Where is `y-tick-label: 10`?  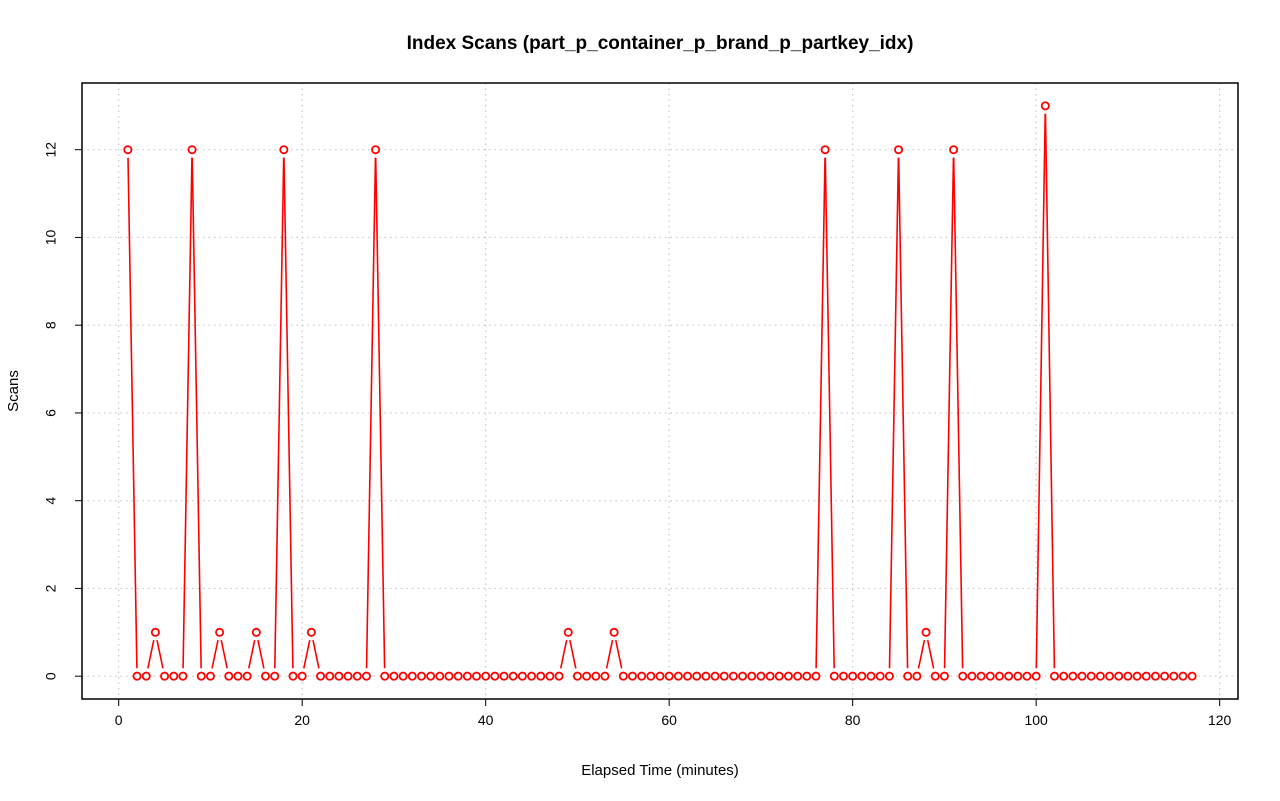
y-tick-label: 10 is located at coordinates (51, 237).